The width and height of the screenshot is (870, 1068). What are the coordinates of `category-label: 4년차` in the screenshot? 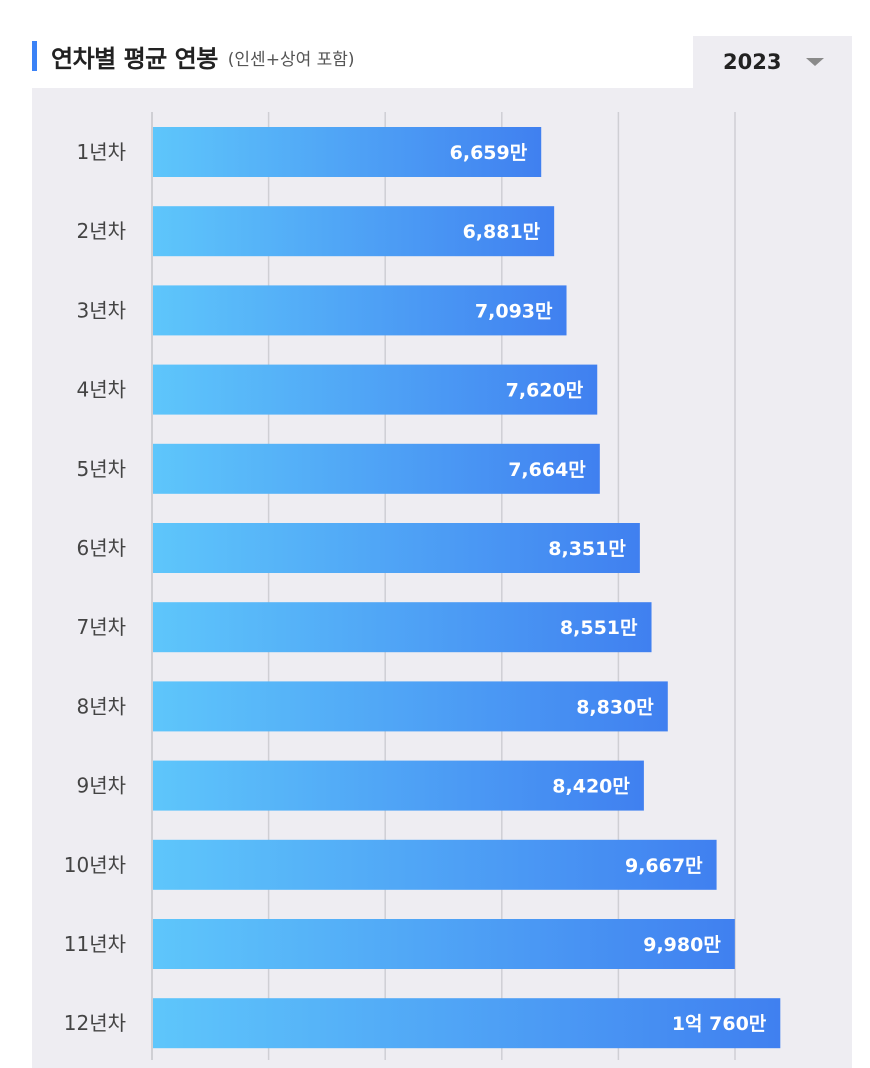 It's located at (101, 390).